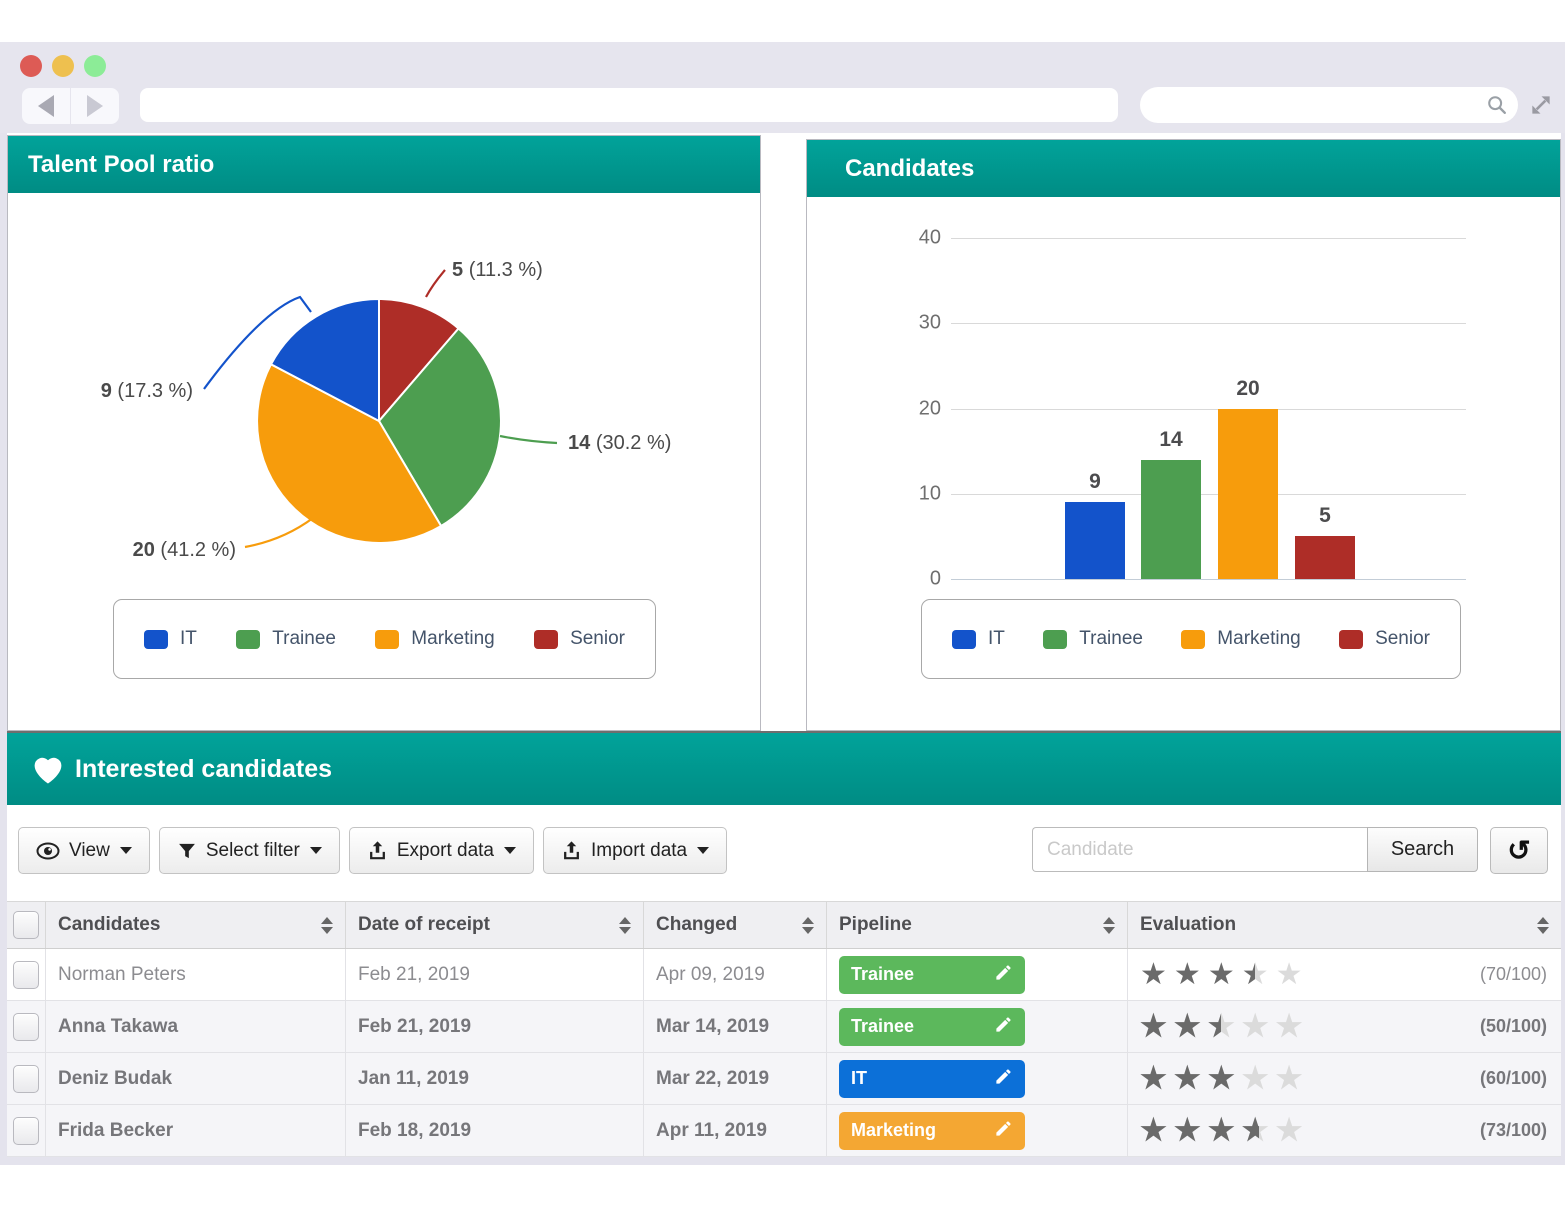 Image resolution: width=1565 pixels, height=1205 pixels. Describe the element at coordinates (734, 925) in the screenshot. I see `column-header-changed: Changed` at that location.